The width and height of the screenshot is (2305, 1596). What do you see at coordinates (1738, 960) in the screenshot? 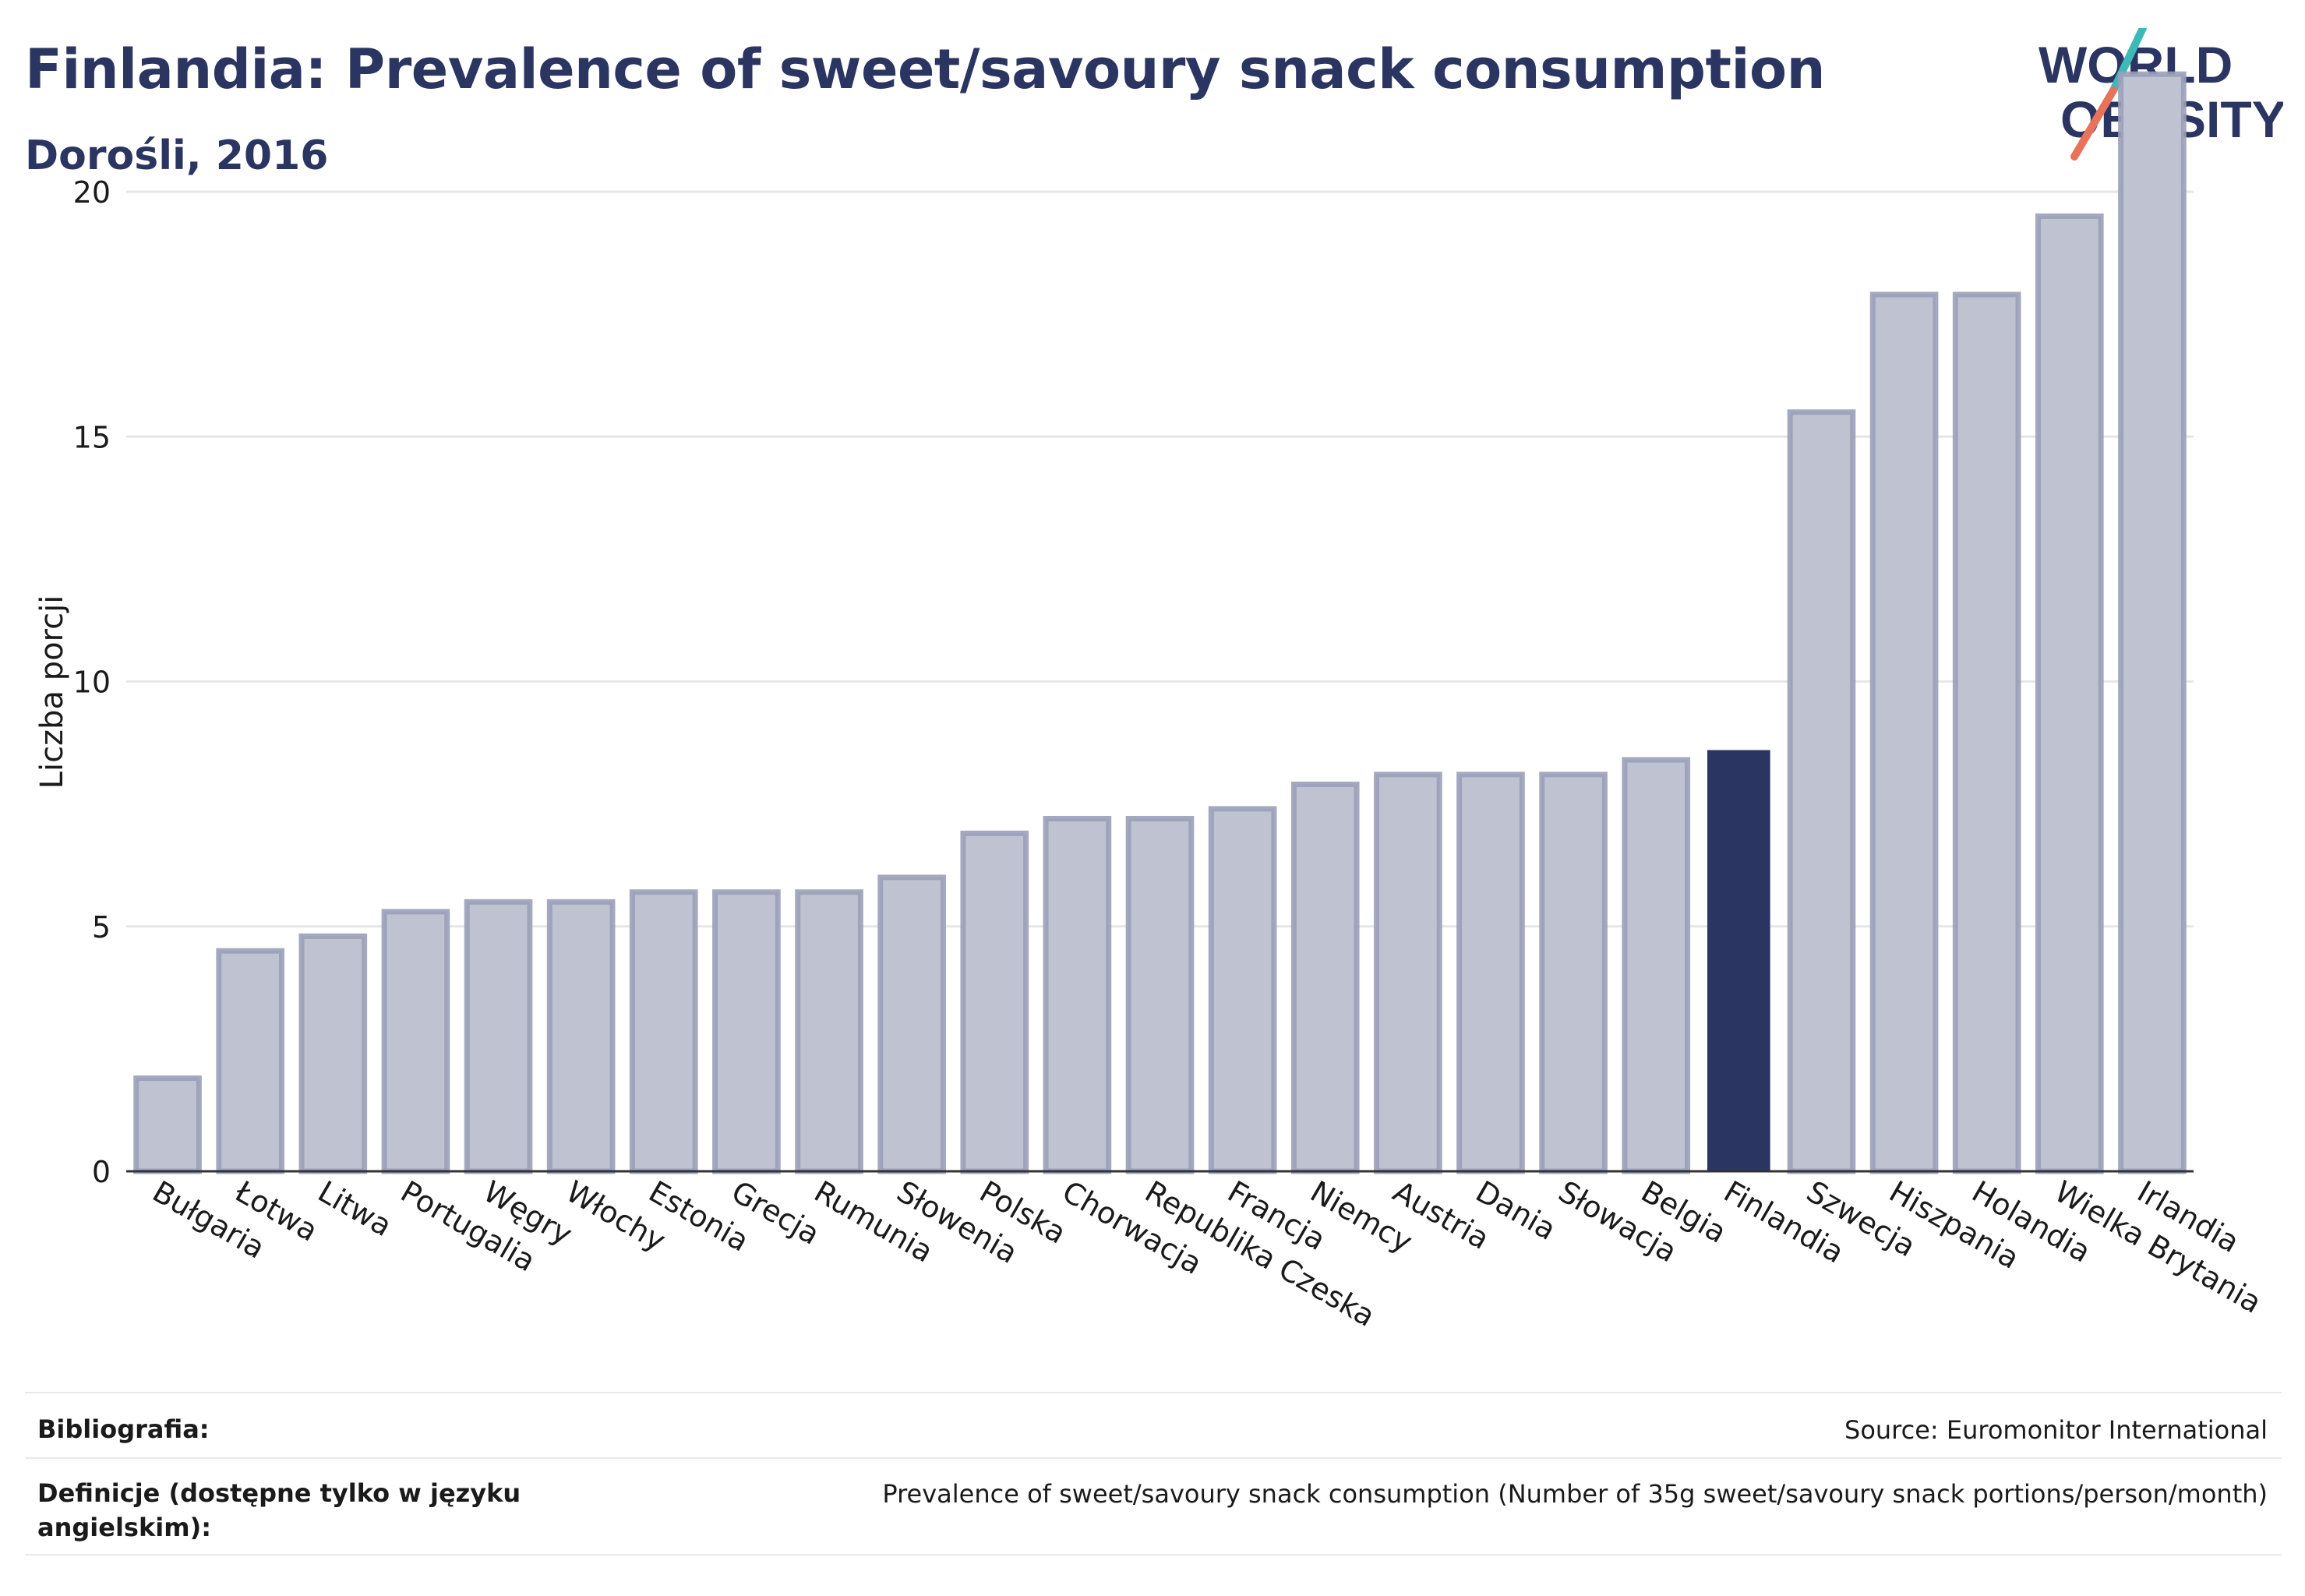
I see `bar-highlight` at bounding box center [1738, 960].